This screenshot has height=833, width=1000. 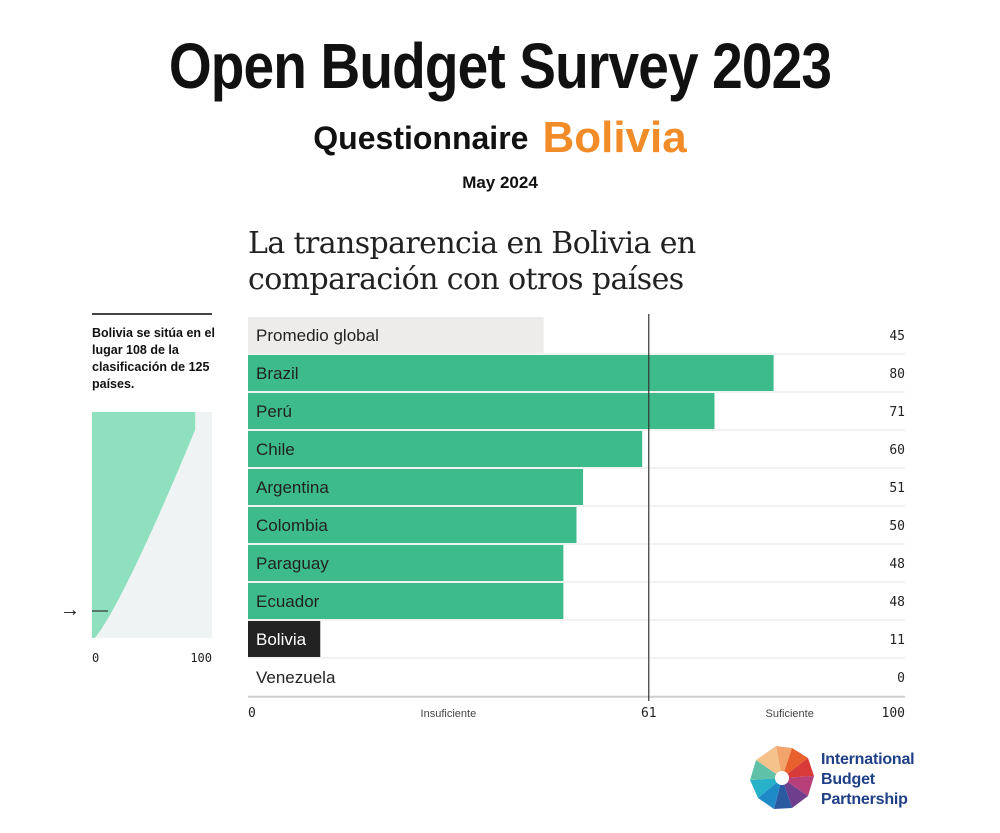 What do you see at coordinates (275, 449) in the screenshot?
I see `bar-category-label: Chile` at bounding box center [275, 449].